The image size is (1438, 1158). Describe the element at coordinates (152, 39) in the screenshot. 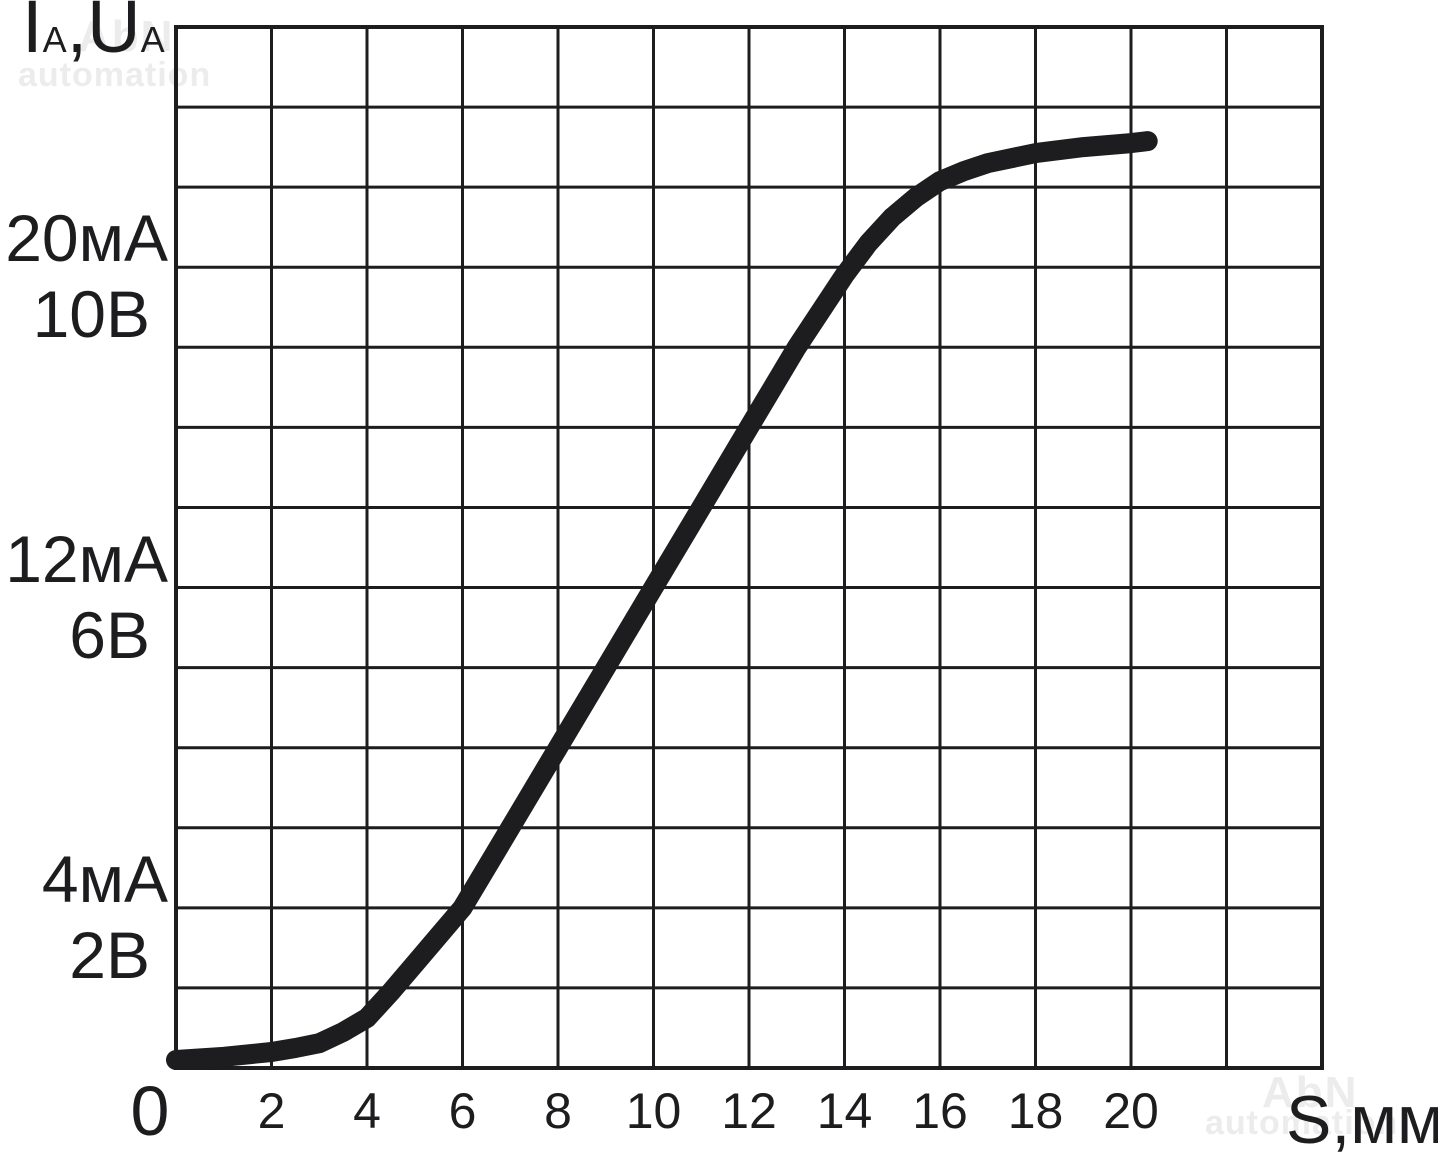

I see `y-axis-title-subscript-a2: A` at that location.